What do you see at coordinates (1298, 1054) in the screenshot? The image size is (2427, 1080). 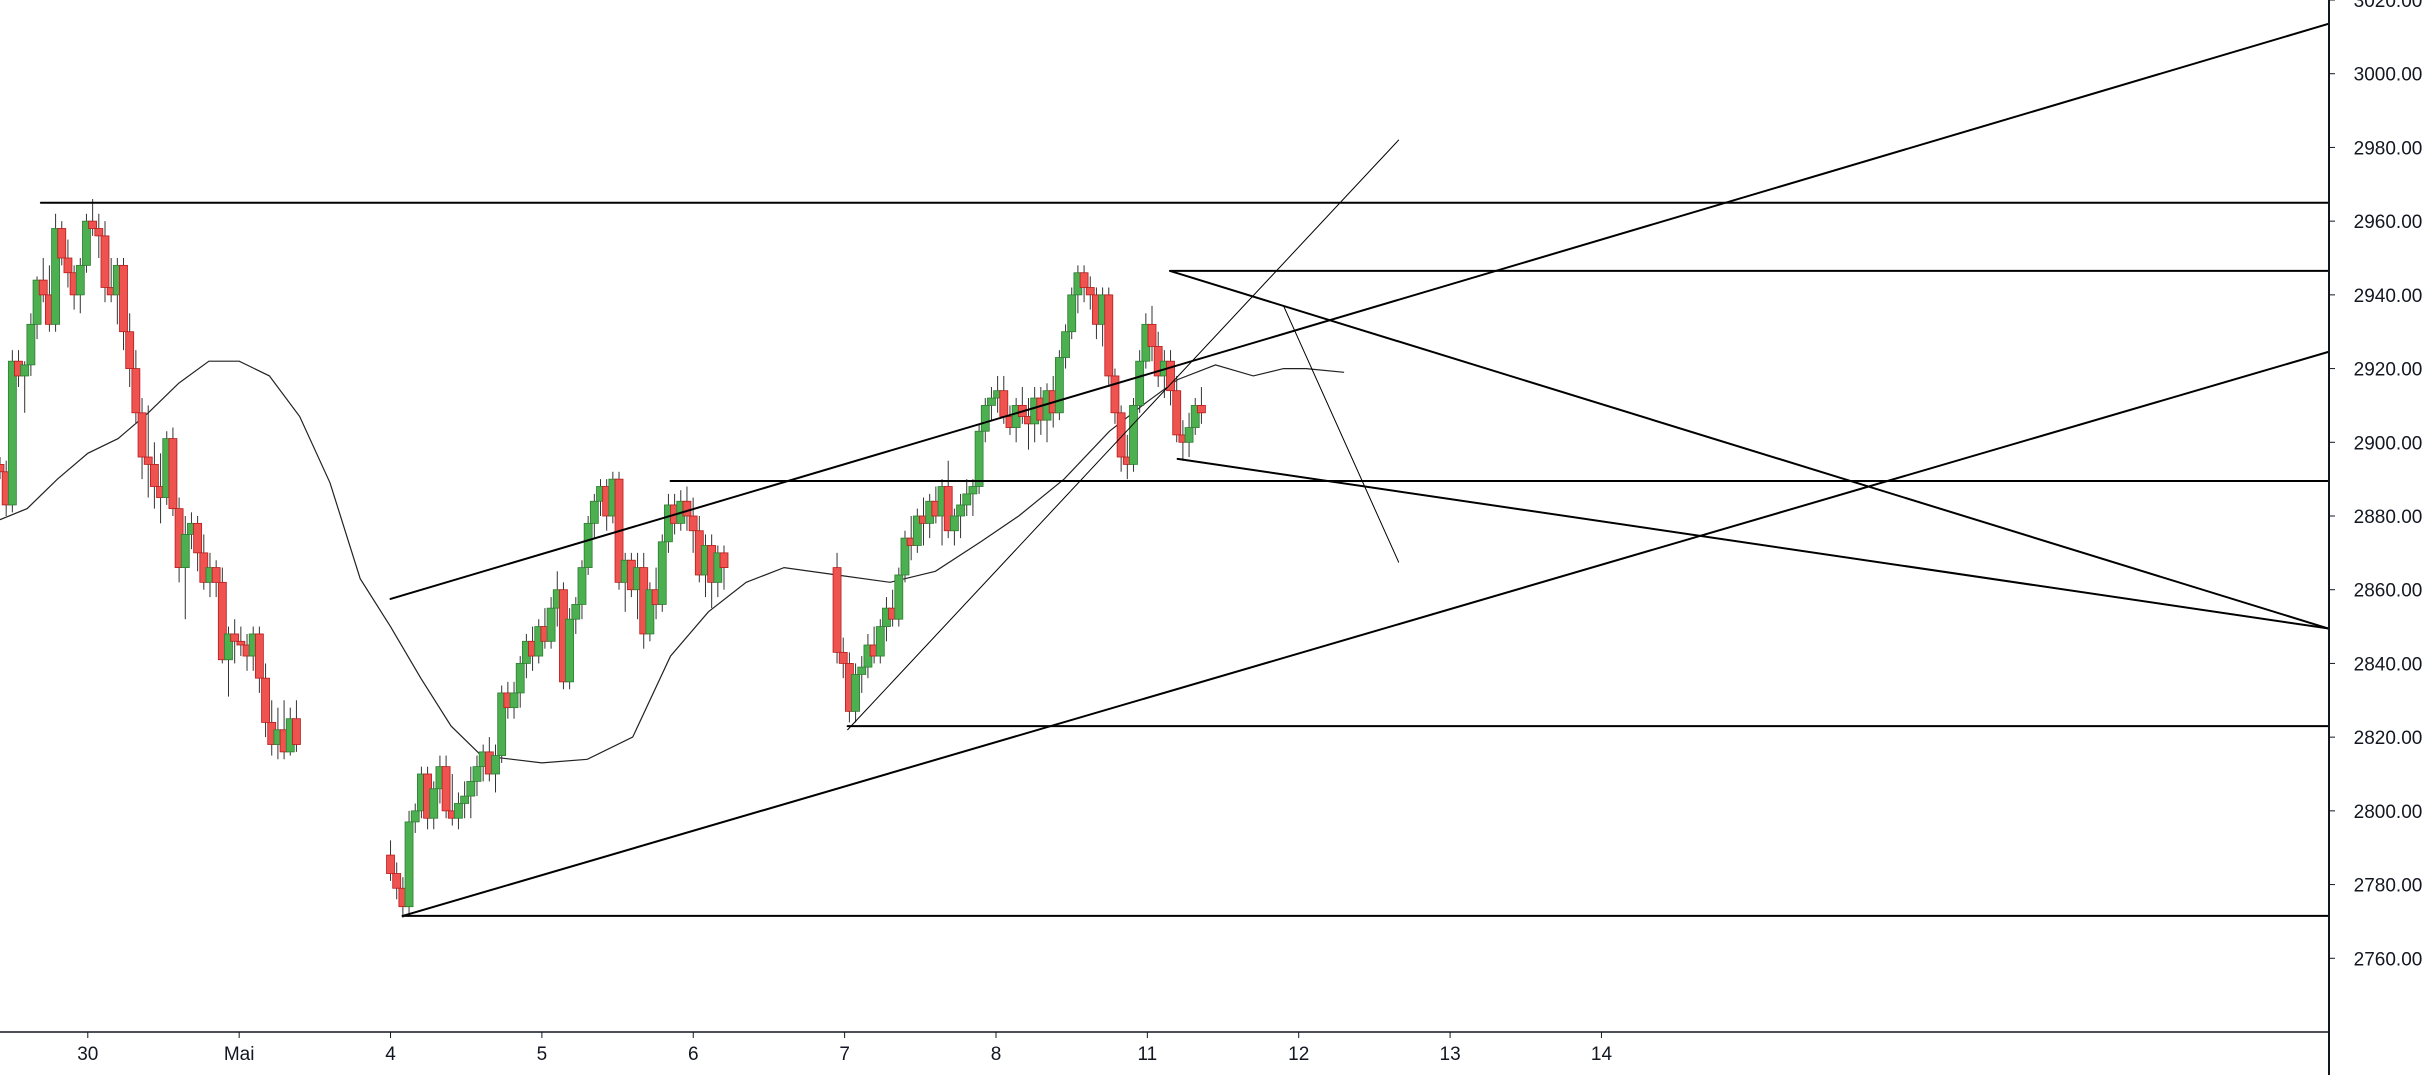 I see `time-tick-label: 12` at bounding box center [1298, 1054].